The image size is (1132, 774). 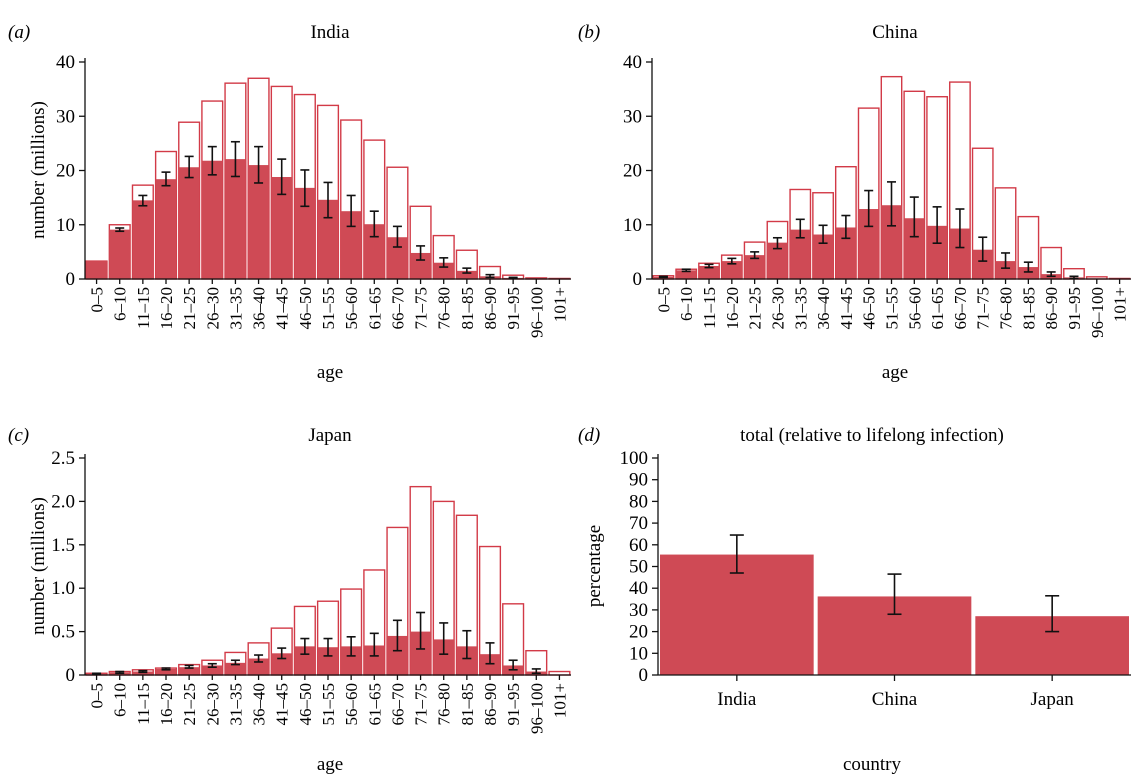 I want to click on bar-india, so click(x=737, y=614).